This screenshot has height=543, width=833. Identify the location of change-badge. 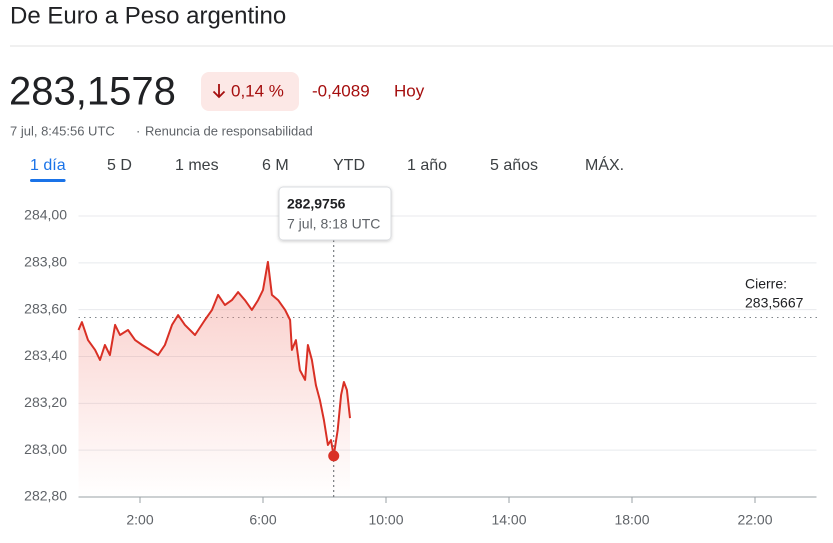
(250, 91).